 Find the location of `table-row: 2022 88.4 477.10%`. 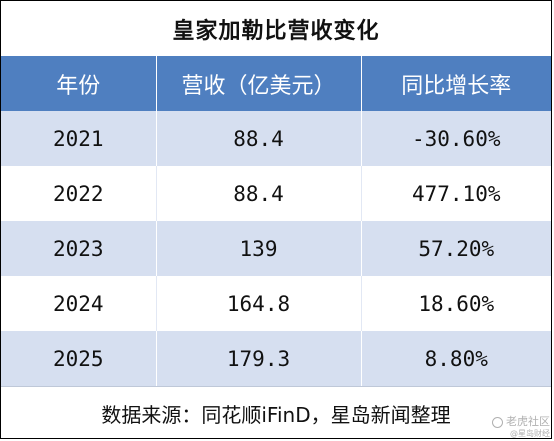

table-row: 2022 88.4 477.10% is located at coordinates (276, 193).